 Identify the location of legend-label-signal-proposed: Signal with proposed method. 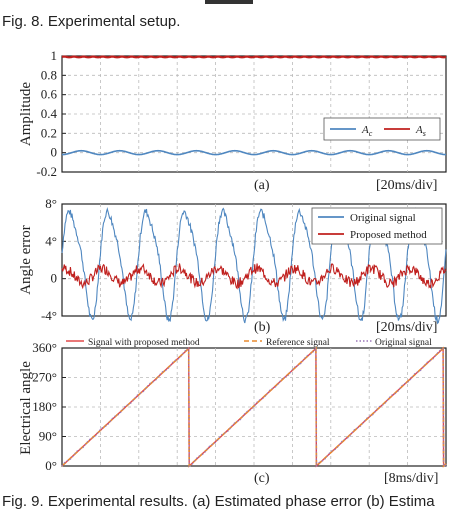
(144, 343).